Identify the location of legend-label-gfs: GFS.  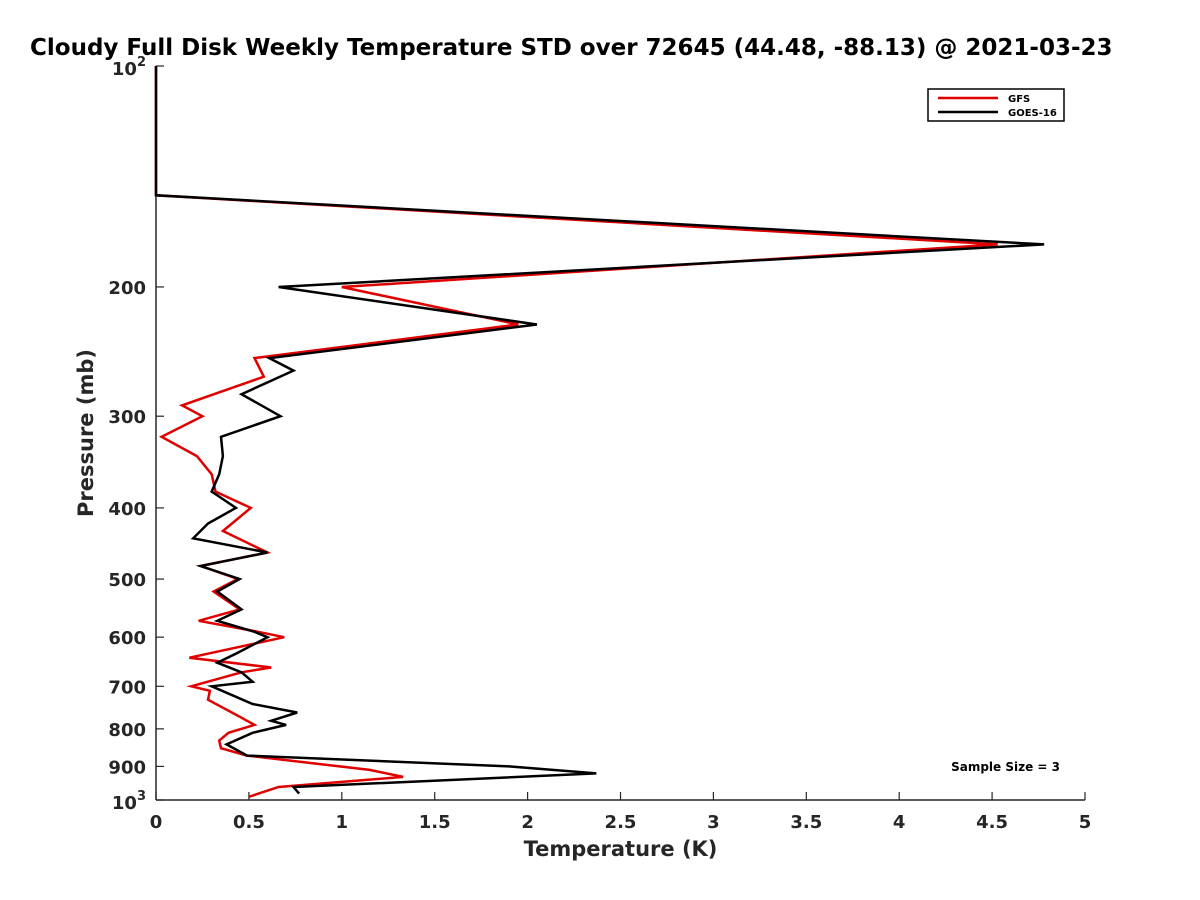
(1019, 99).